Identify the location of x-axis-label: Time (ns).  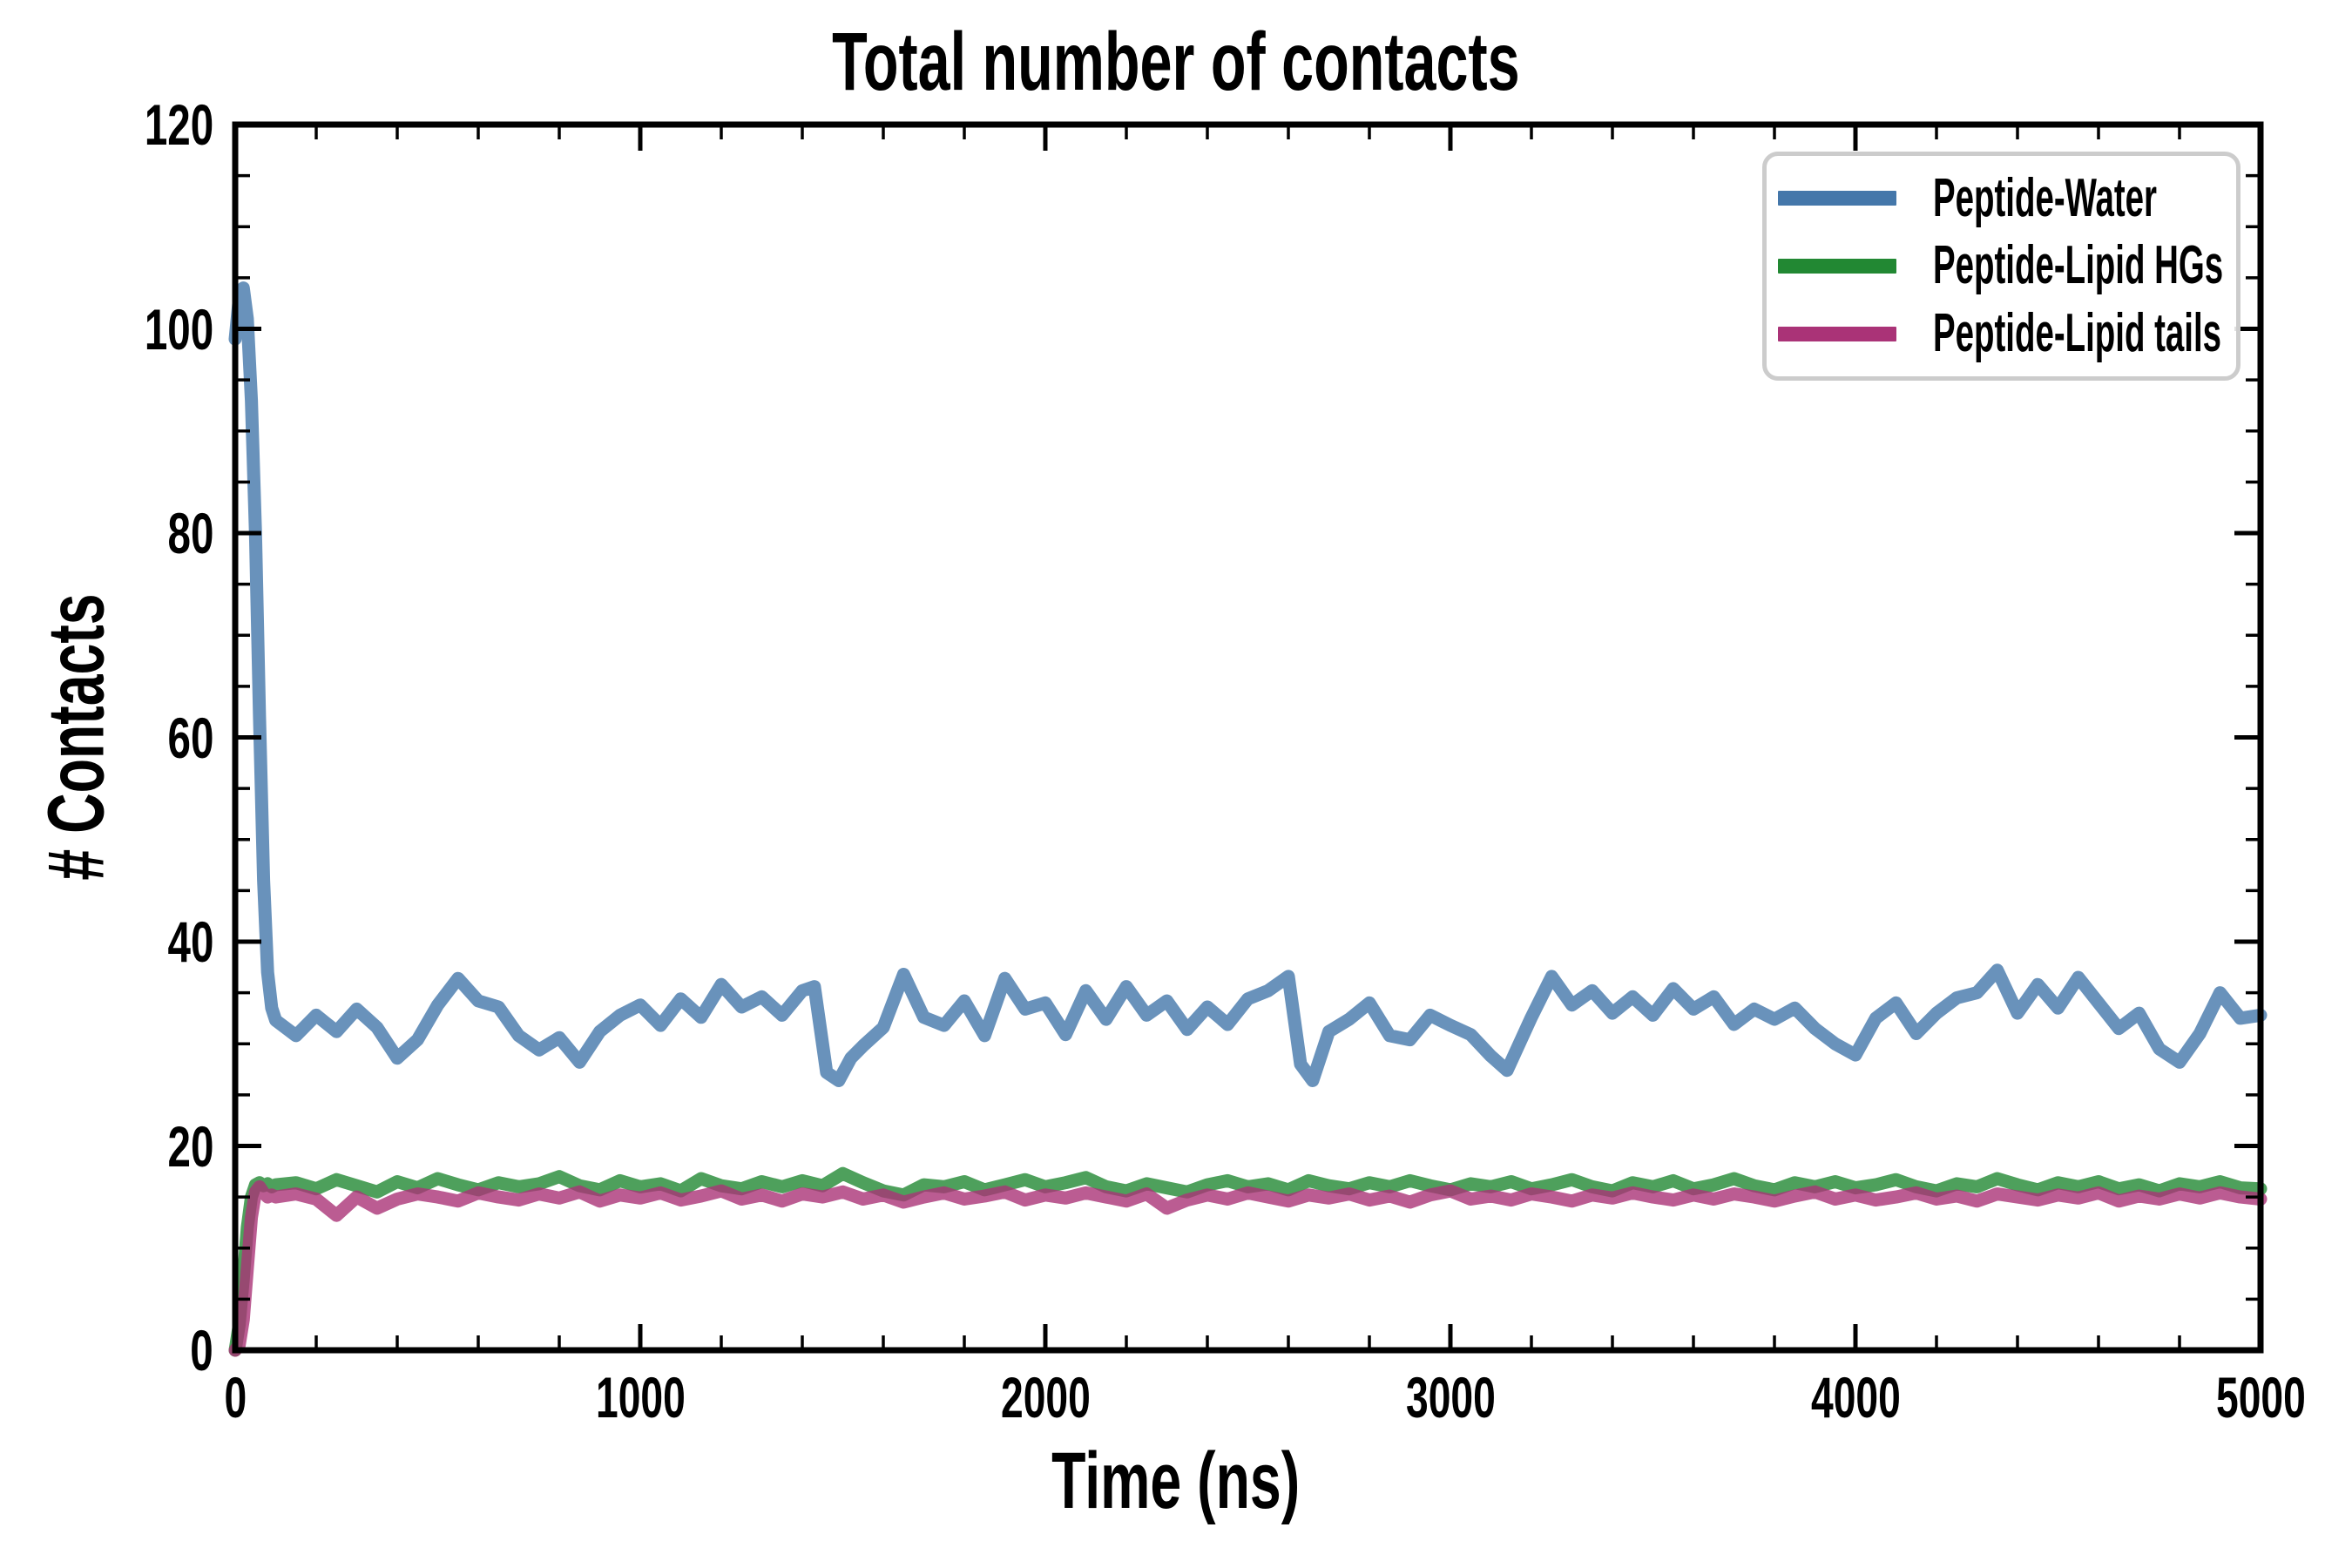
(1176, 1481).